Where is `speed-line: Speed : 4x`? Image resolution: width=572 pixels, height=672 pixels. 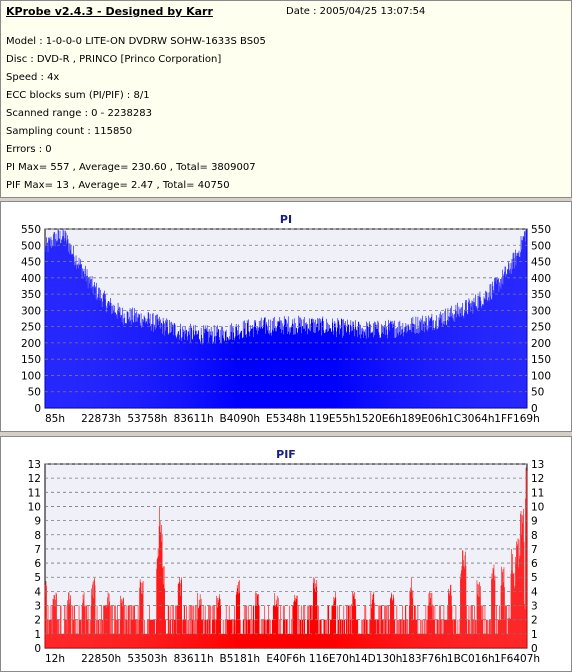
speed-line: Speed : 4x is located at coordinates (33, 77).